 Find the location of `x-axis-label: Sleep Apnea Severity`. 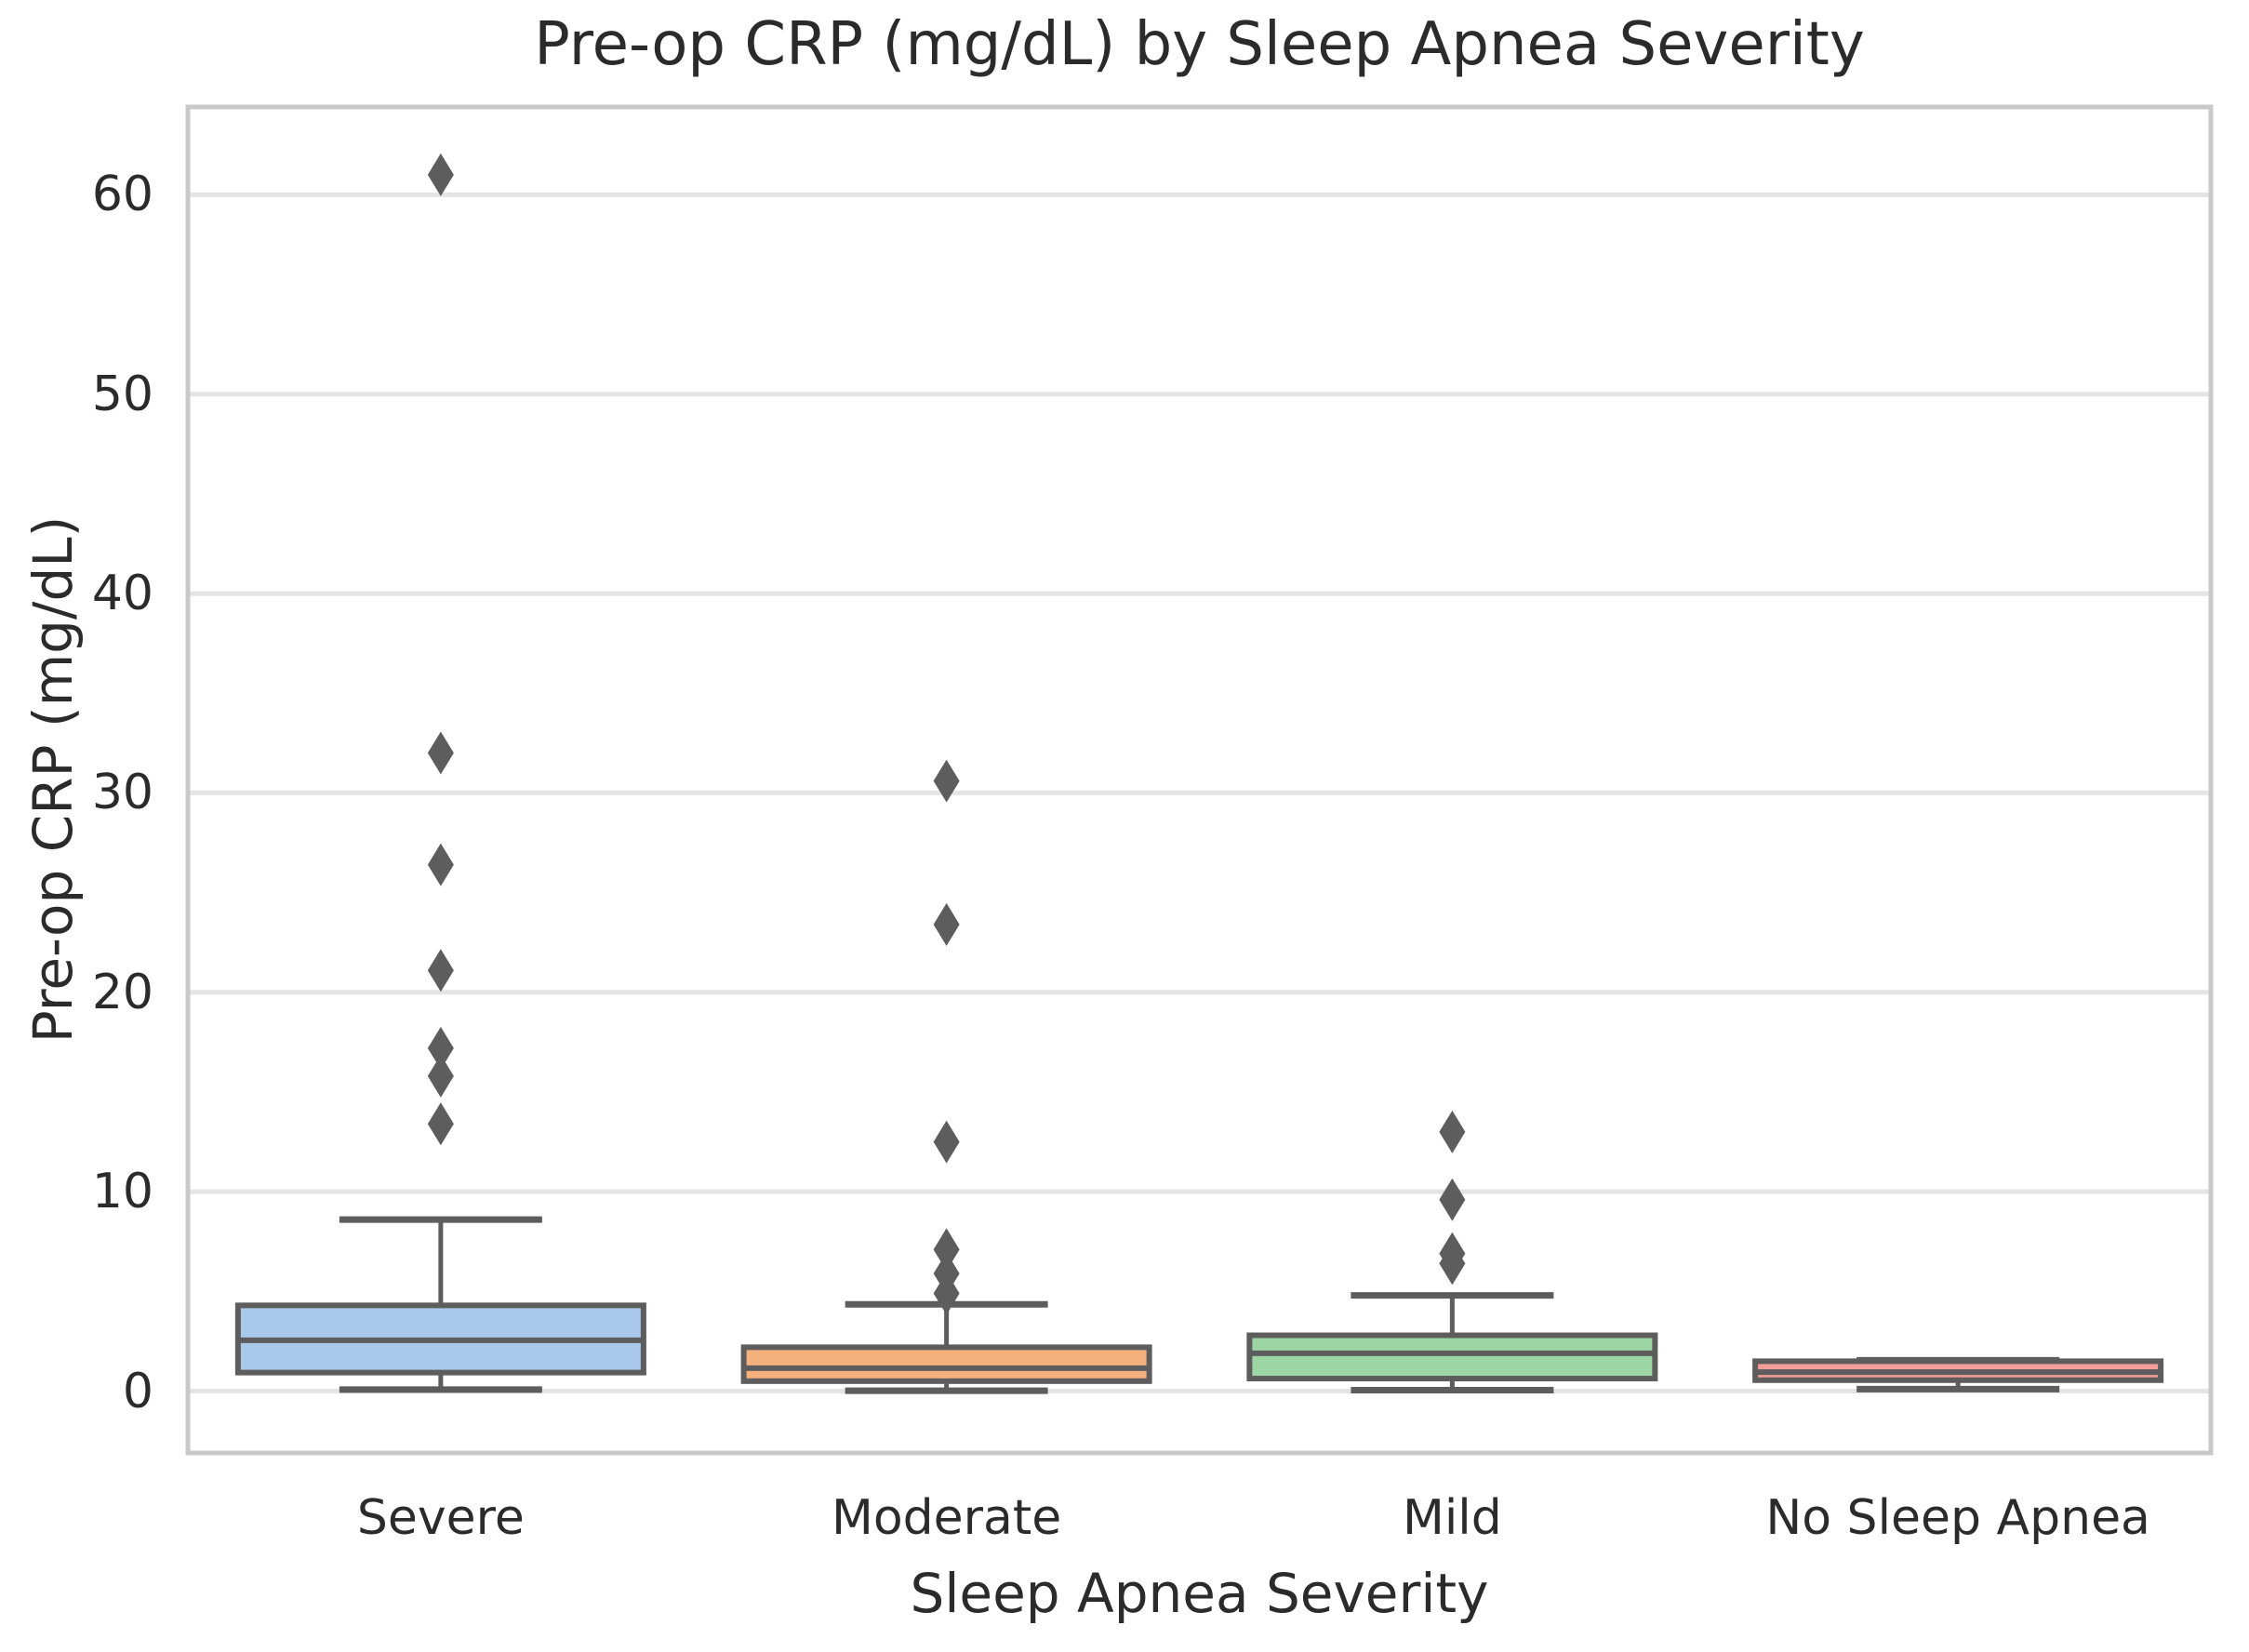

x-axis-label: Sleep Apnea Severity is located at coordinates (1199, 1593).